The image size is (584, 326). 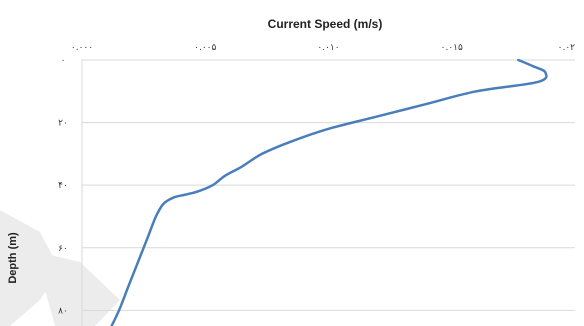 I want to click on watermark-emblem, so click(x=60, y=268).